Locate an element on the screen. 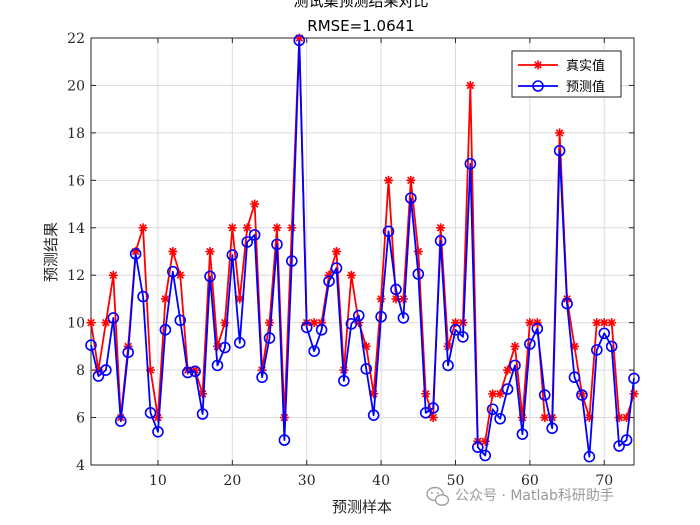  legend-box is located at coordinates (566, 74).